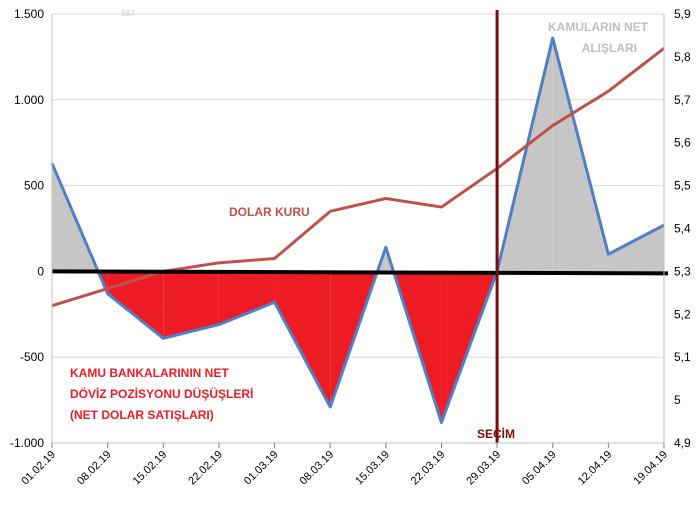 The width and height of the screenshot is (700, 508). Describe the element at coordinates (595, 468) in the screenshot. I see `x-tick-label-10: 12.04.19` at that location.